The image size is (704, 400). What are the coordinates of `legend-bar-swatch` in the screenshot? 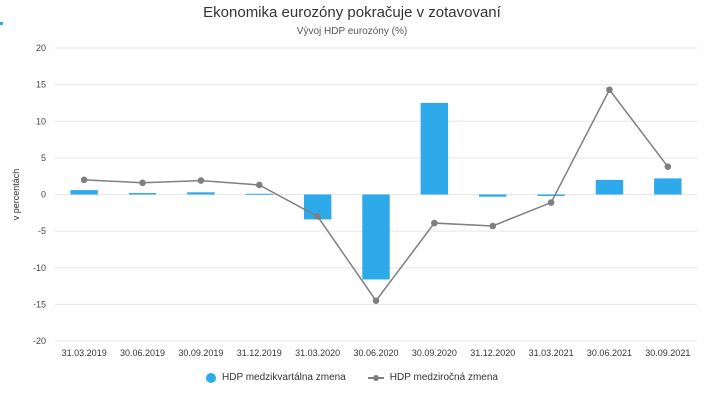 It's located at (211, 377).